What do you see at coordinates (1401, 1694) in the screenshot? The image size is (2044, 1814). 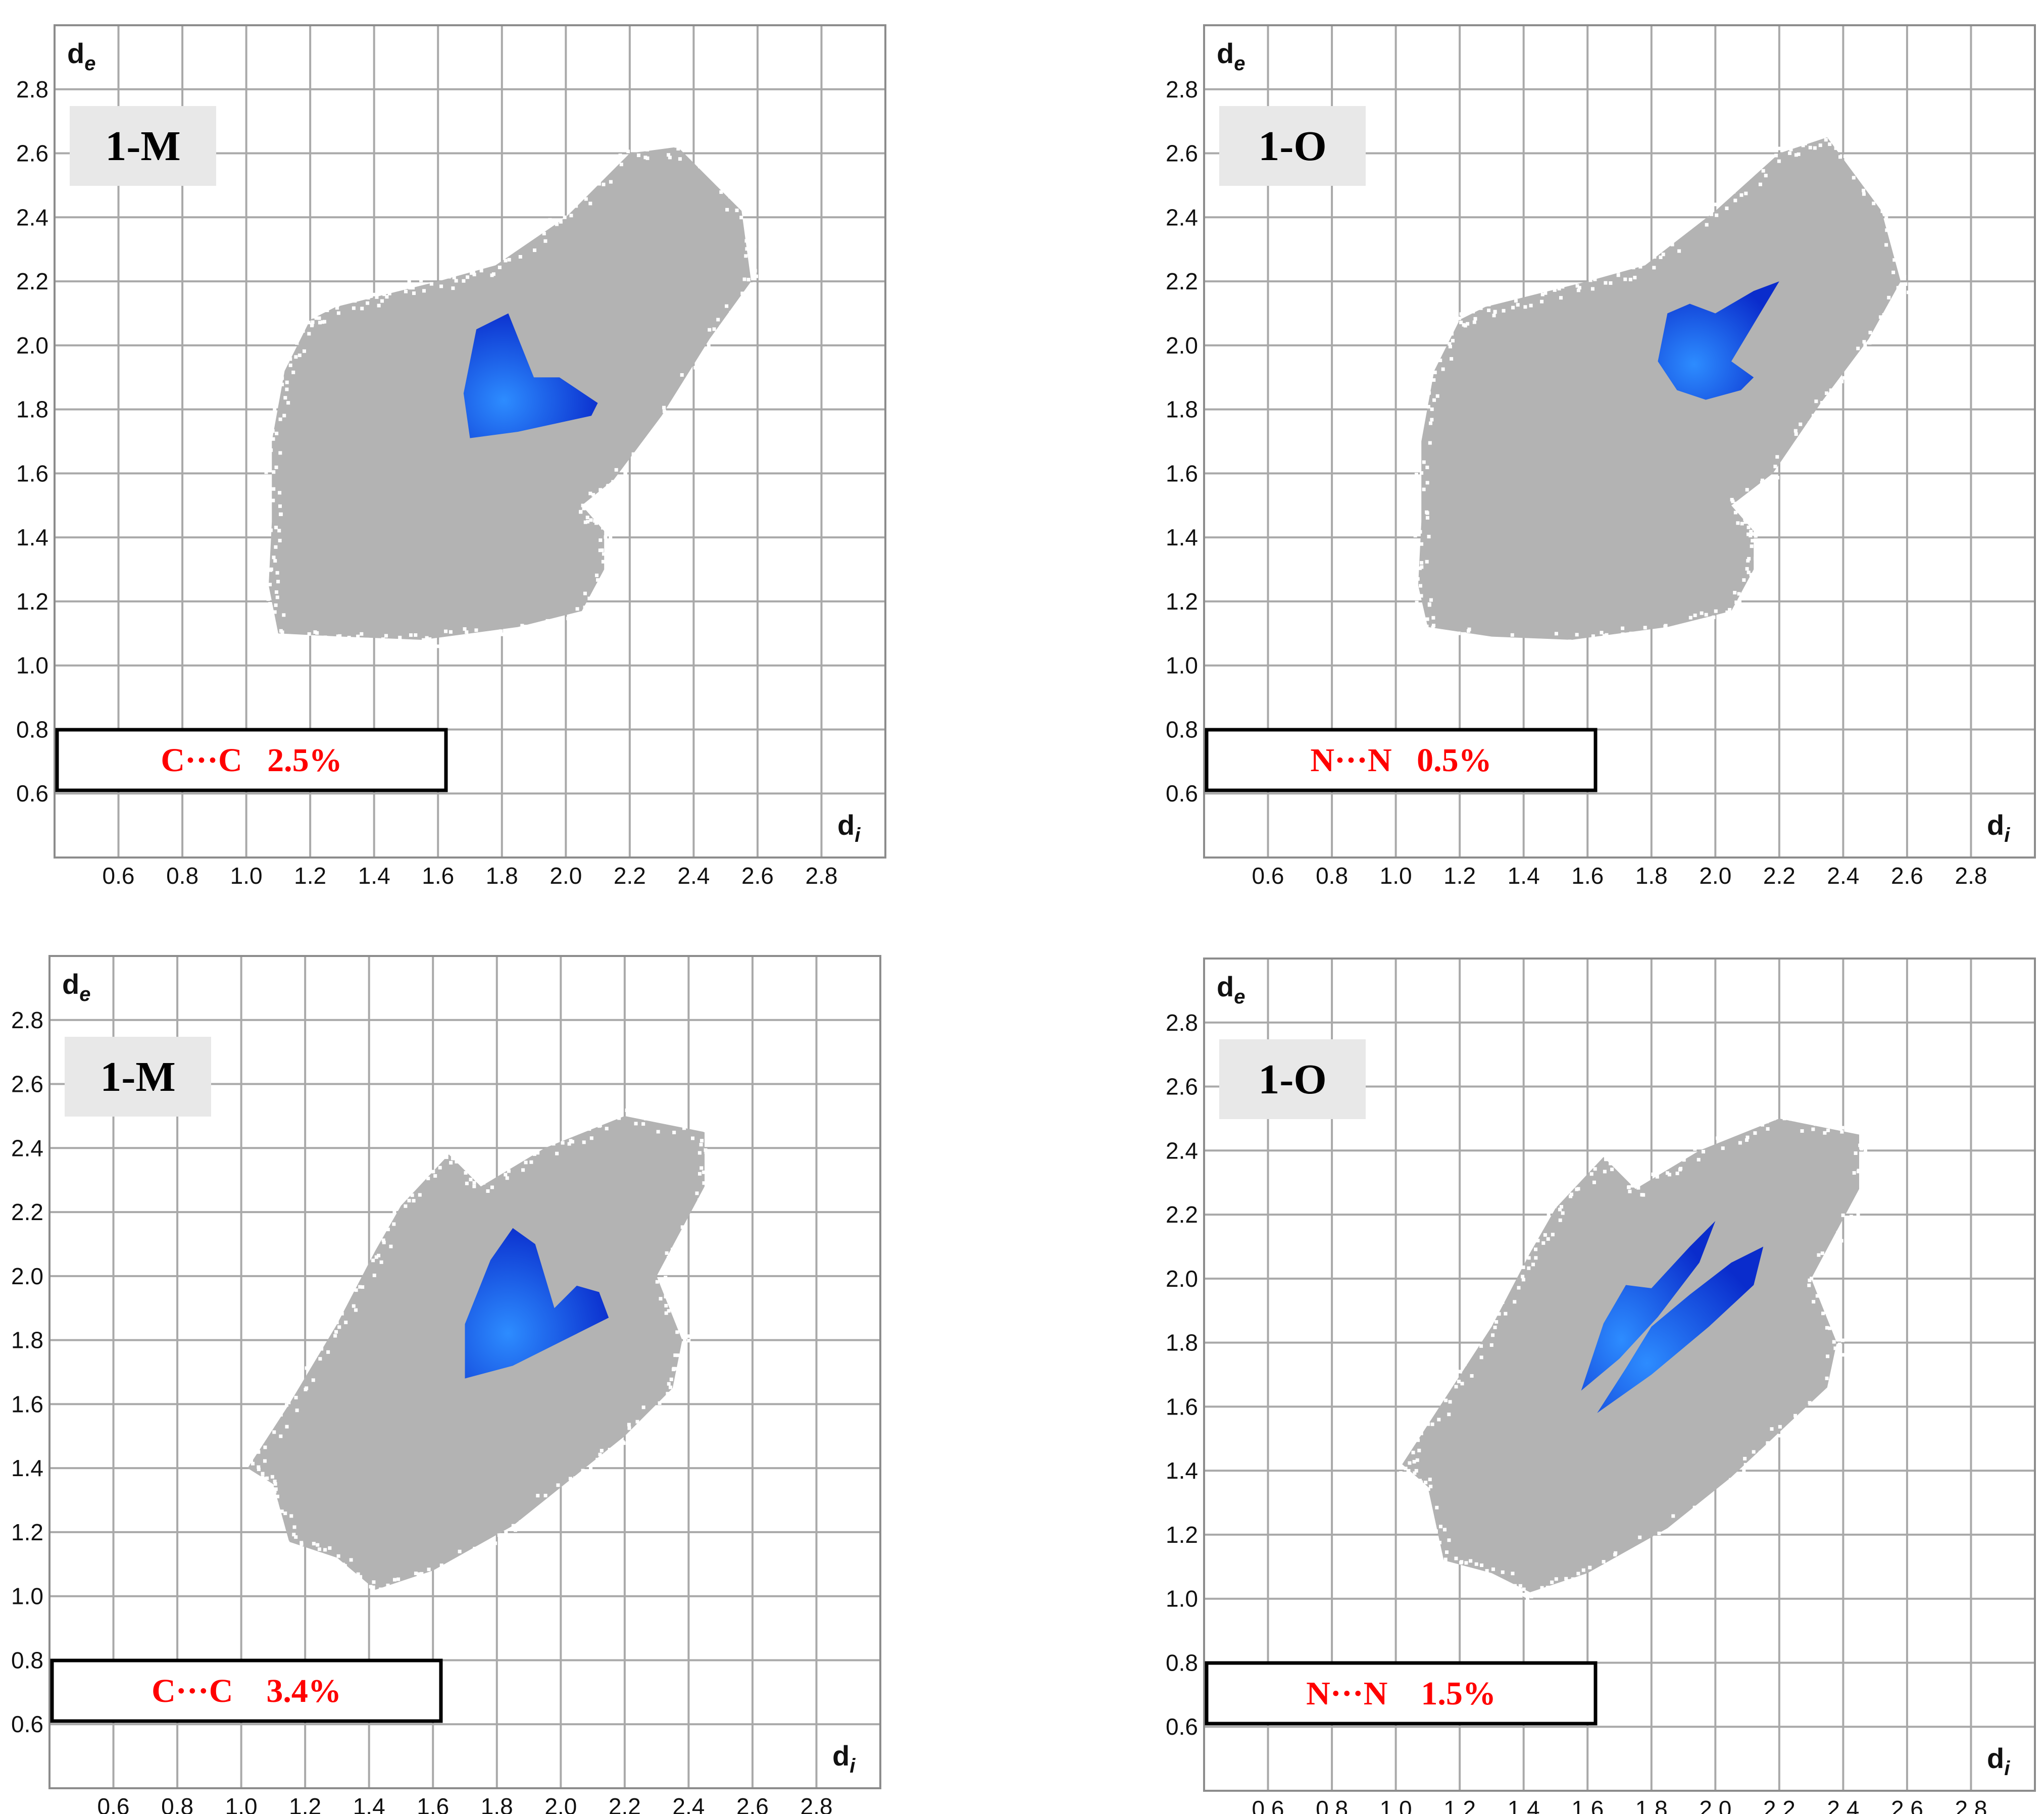 I see `contact-percentage-box` at bounding box center [1401, 1694].